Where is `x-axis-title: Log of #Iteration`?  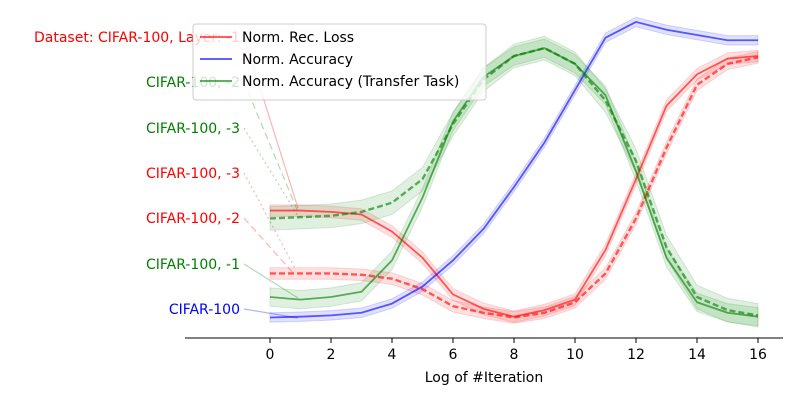
x-axis-title: Log of #Iteration is located at coordinates (484, 378).